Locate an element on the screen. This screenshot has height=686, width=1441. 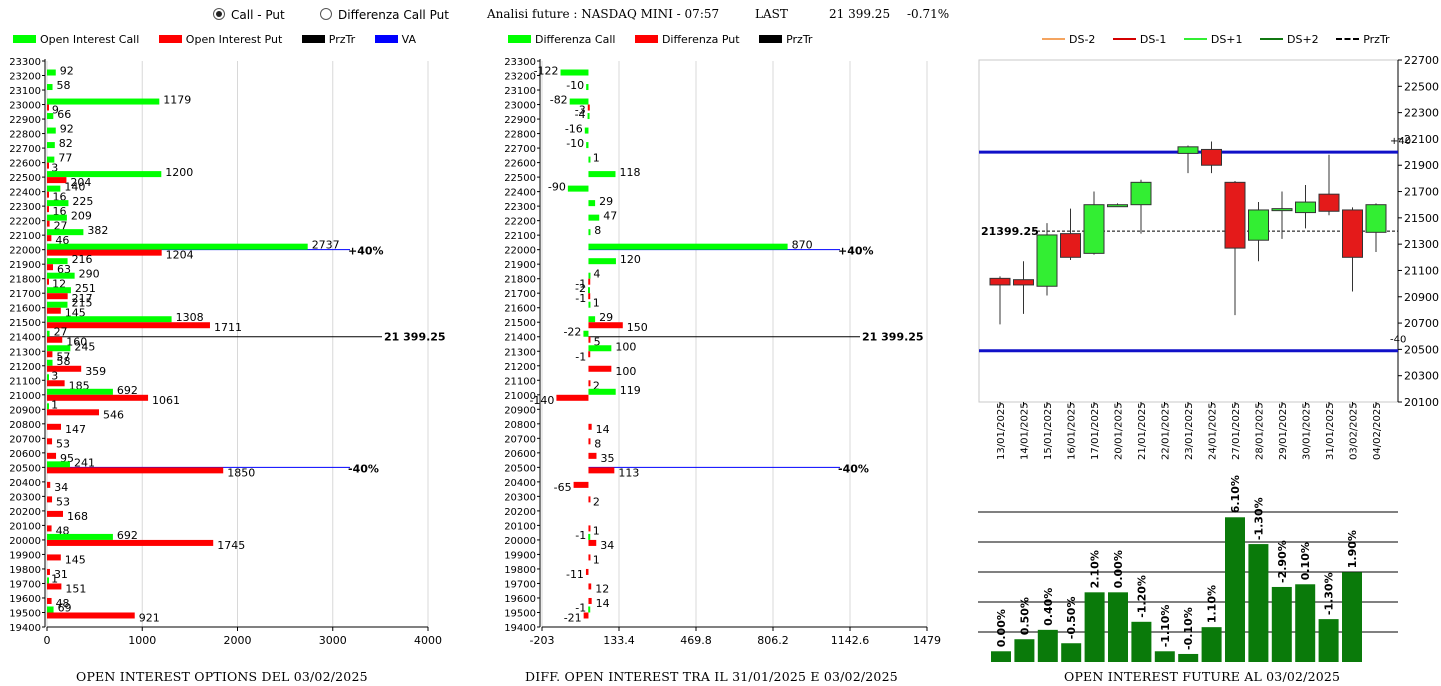
call-bar-label: 1 is located at coordinates (54, 404).